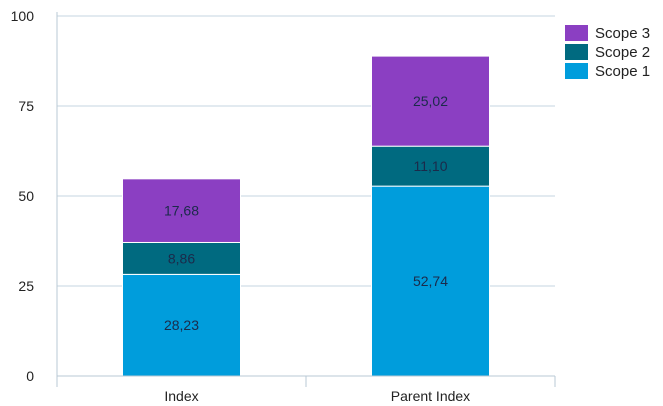 Image resolution: width=663 pixels, height=406 pixels. Describe the element at coordinates (30, 376) in the screenshot. I see `y-tick-label: 0` at that location.